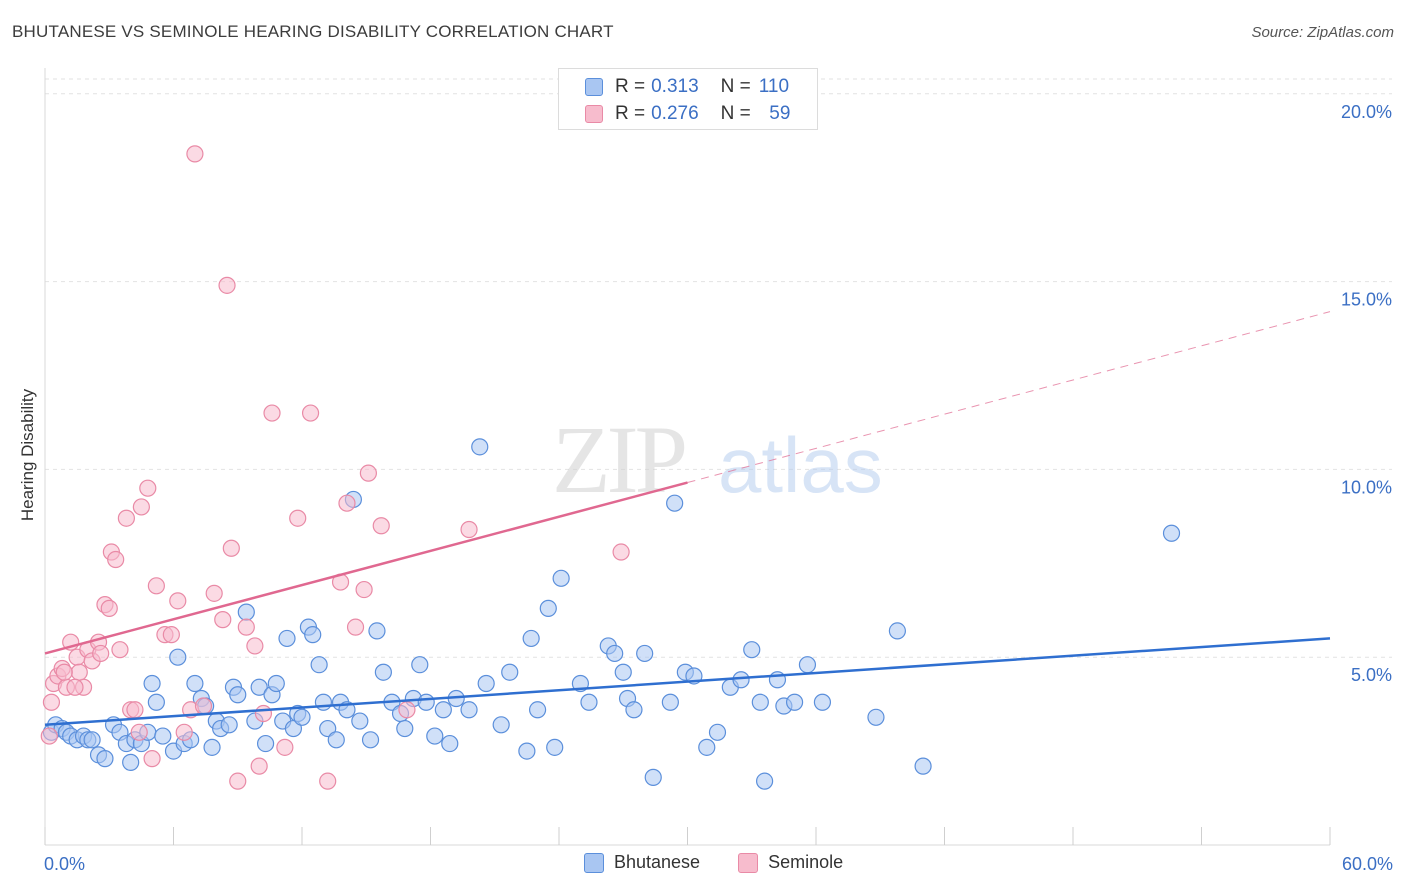 The image size is (1406, 892). Describe the element at coordinates (675, 113) in the screenshot. I see `r-value: 0.276` at that location.